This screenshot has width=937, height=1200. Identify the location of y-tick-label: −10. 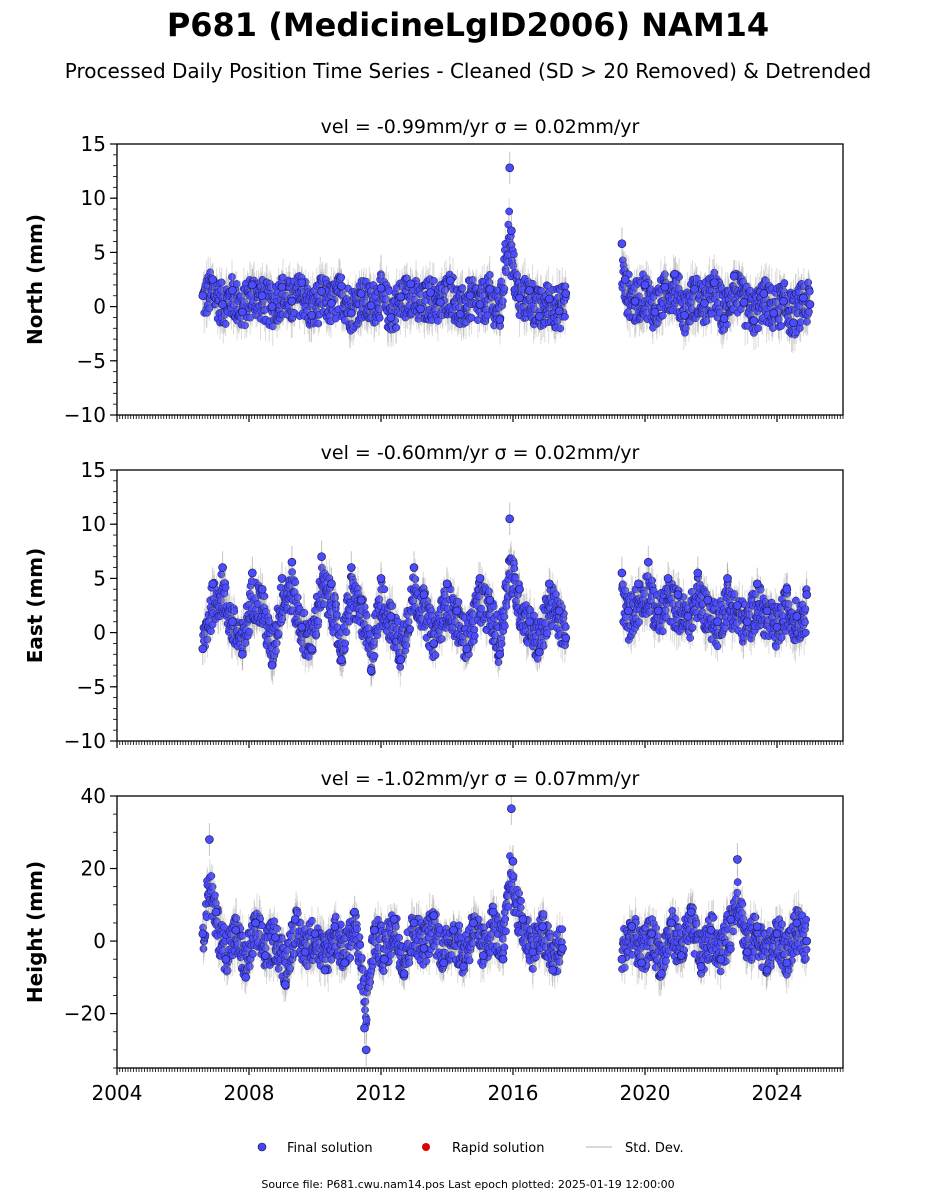
(85, 415).